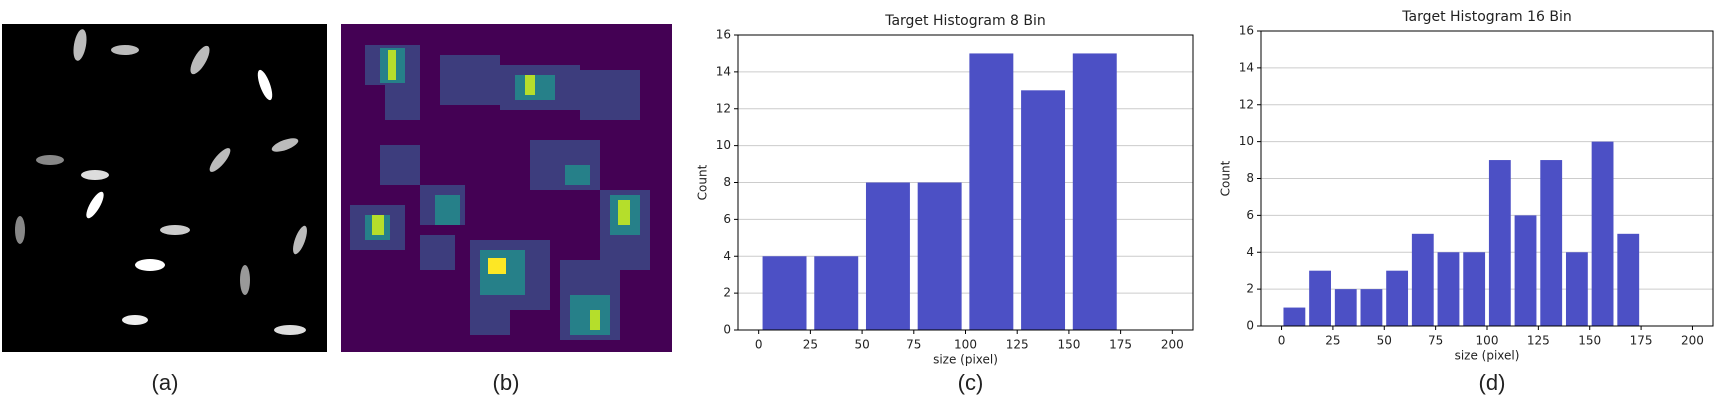 Image resolution: width=1718 pixels, height=414 pixels. I want to click on panel-caption: (d), so click(1492, 382).